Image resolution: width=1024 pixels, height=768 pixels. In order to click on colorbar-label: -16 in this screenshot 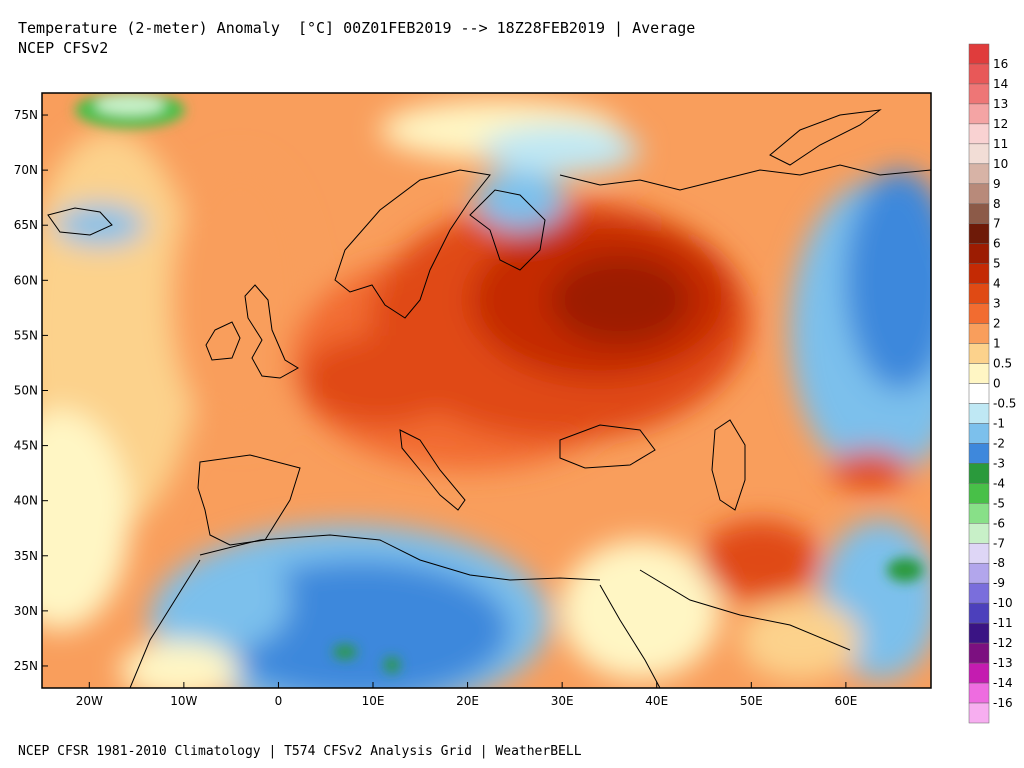, I will do `click(1003, 703)`.